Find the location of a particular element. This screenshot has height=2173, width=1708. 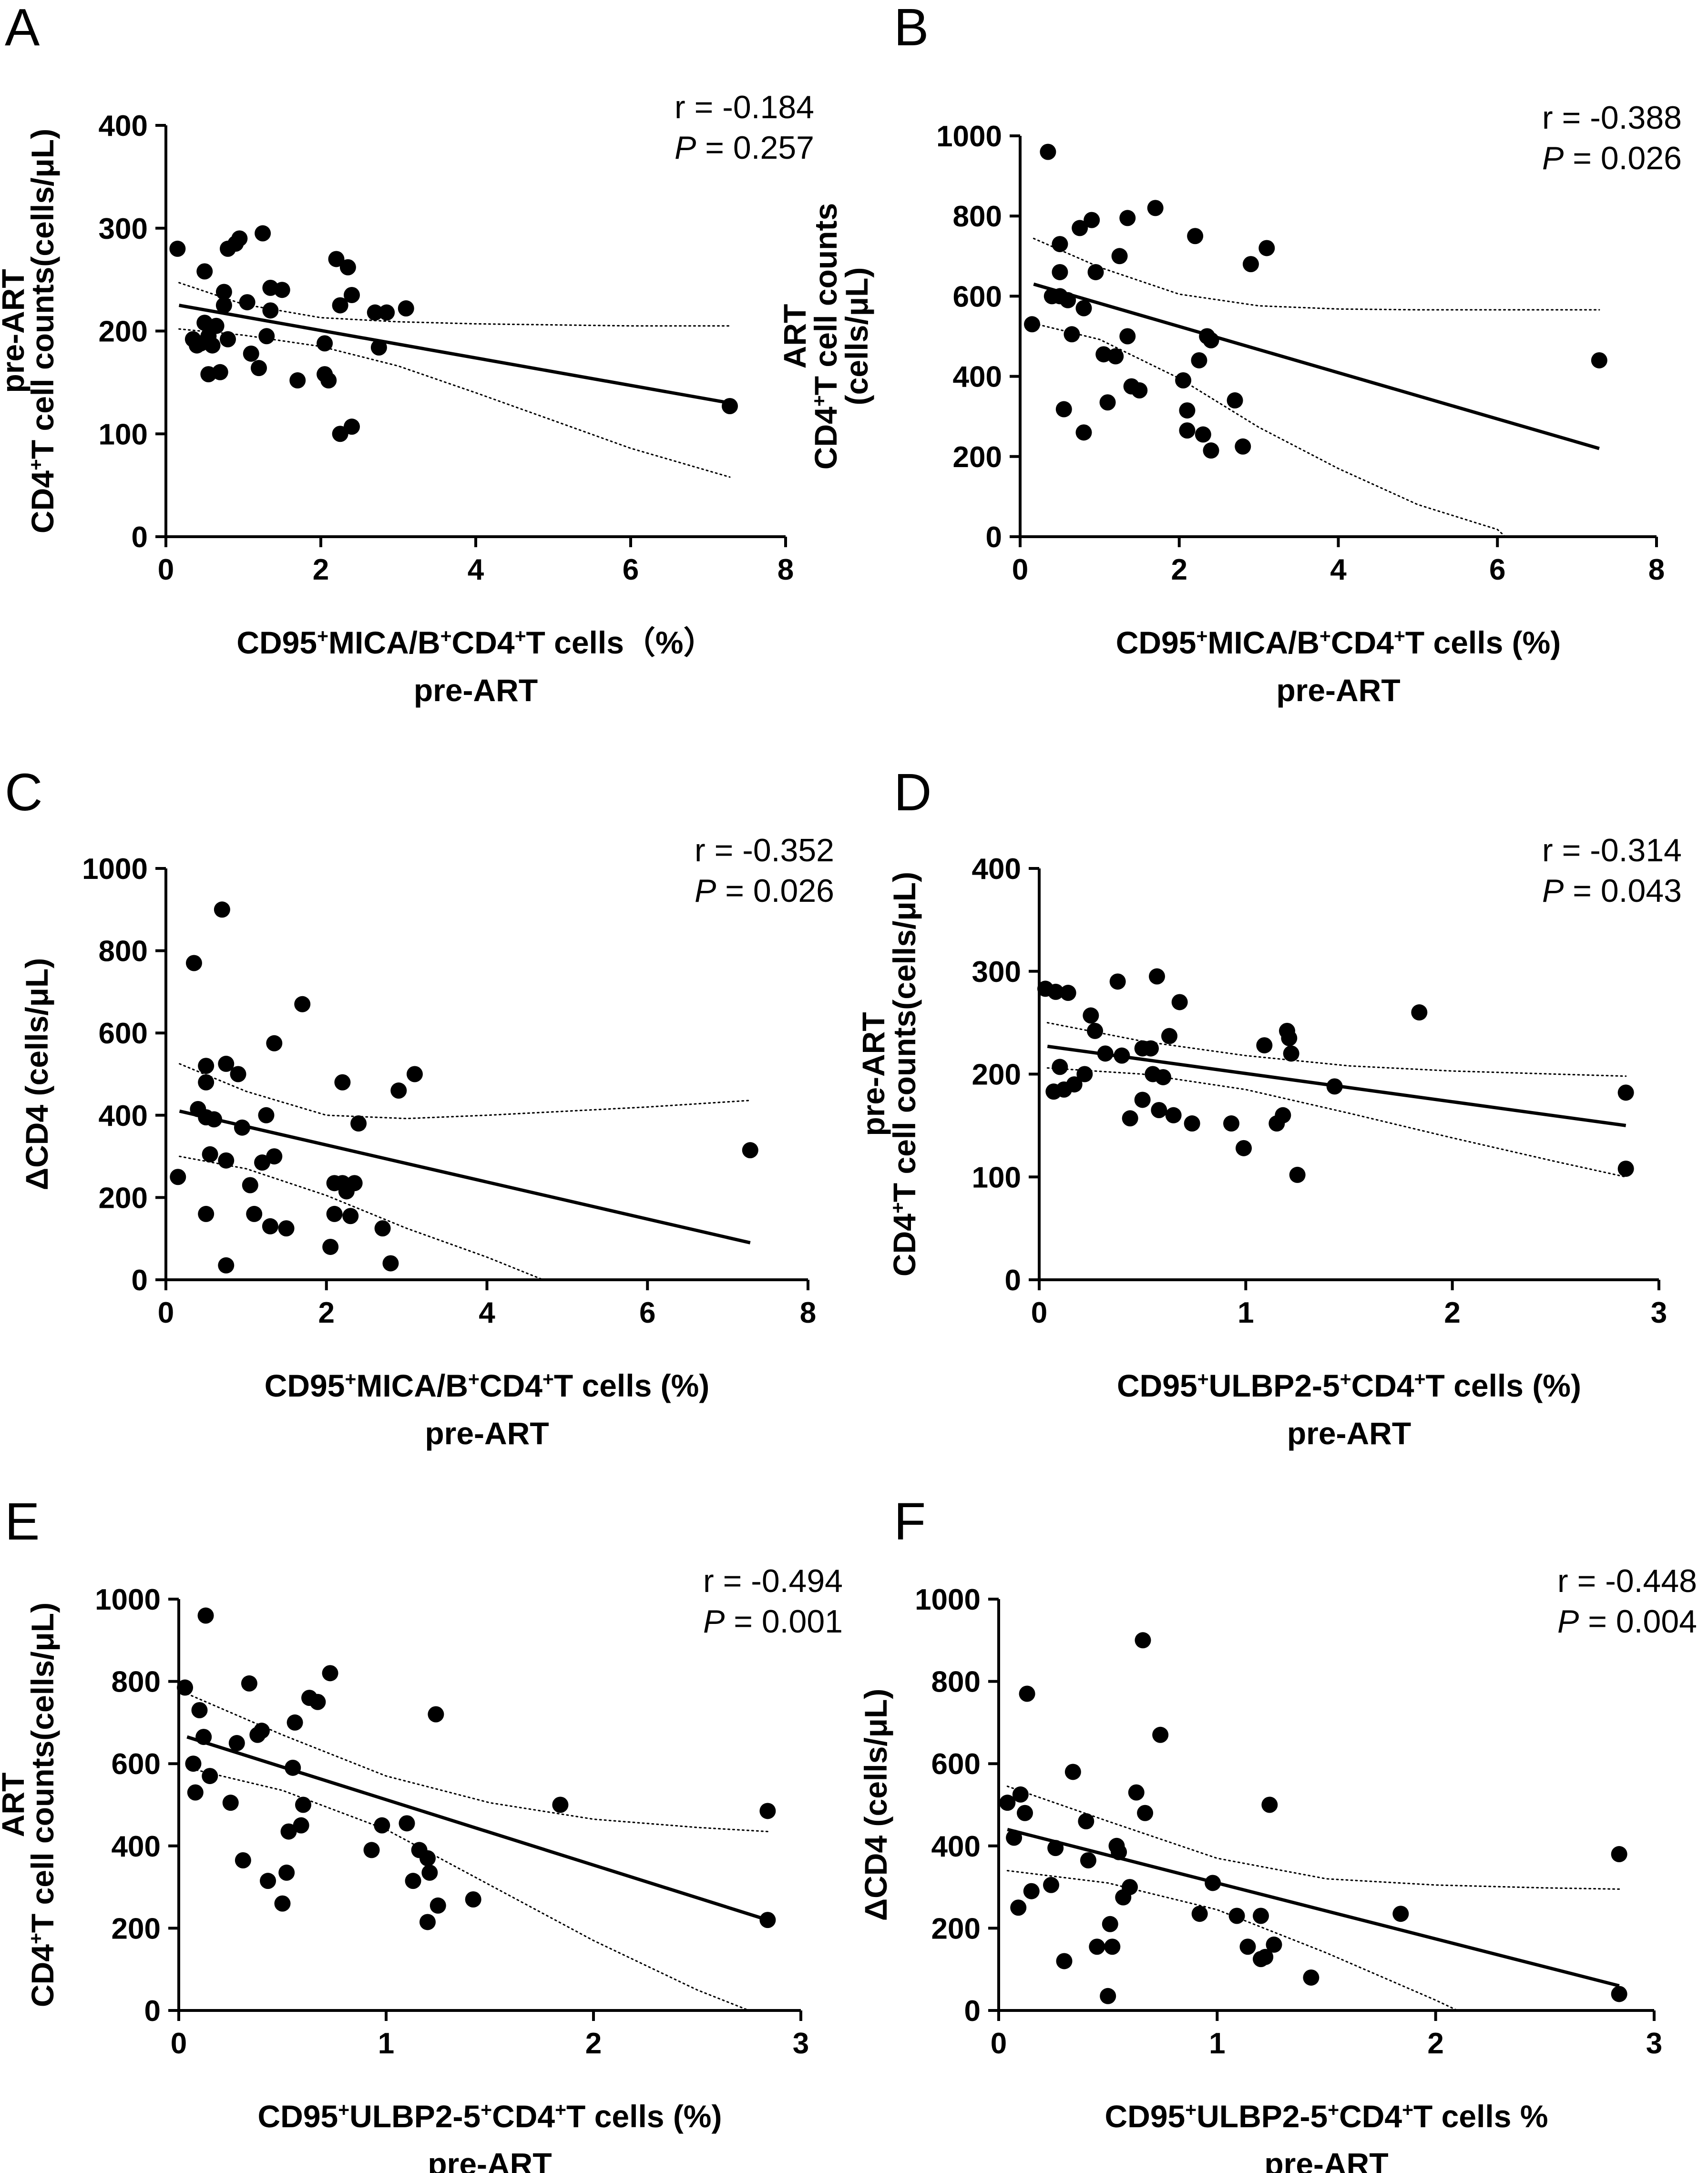

panel-letter: E is located at coordinates (22, 1521).